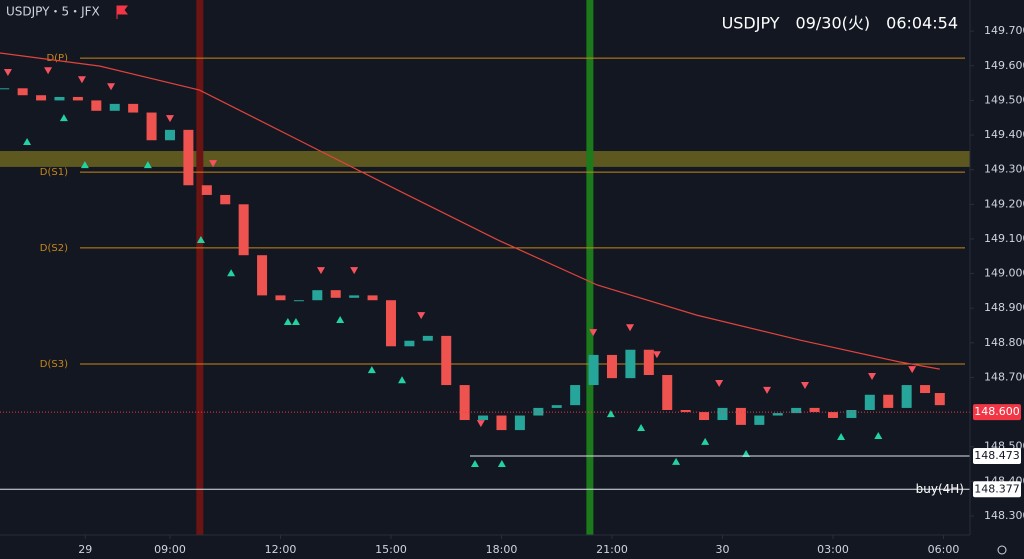 The height and width of the screenshot is (559, 1024). I want to click on clock: USDJPY 09/30(火) 06:04:54, so click(840, 23).